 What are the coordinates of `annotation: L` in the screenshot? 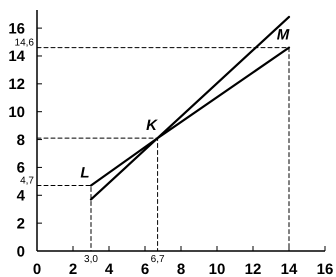 It's located at (85, 173).